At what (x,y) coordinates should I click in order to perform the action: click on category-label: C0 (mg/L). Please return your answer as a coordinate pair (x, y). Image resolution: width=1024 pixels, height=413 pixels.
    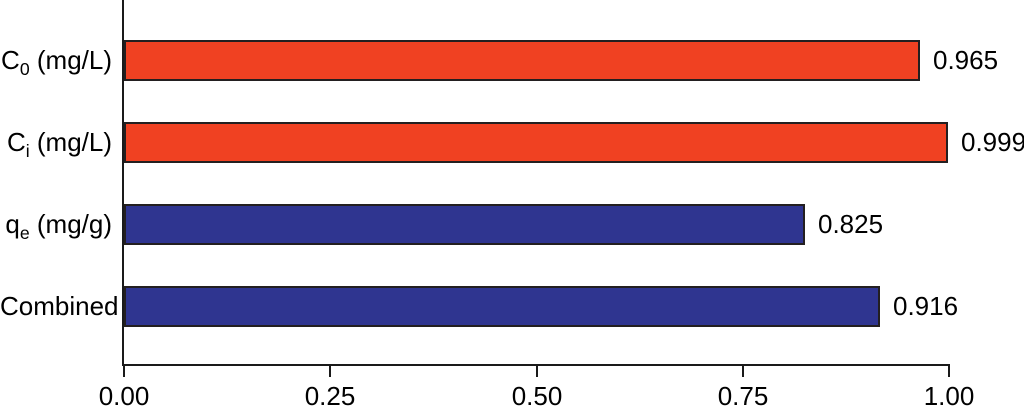
    Looking at the image, I should click on (56, 62).